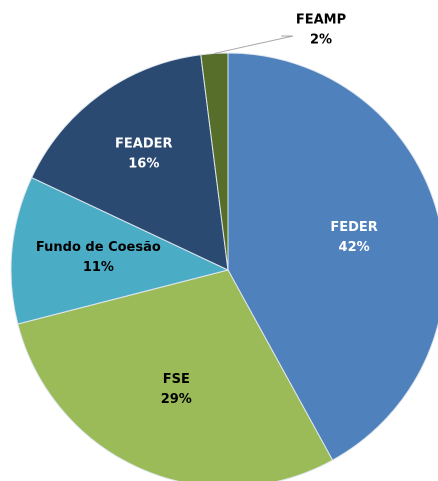  Describe the element at coordinates (176, 379) in the screenshot. I see `data-label-name: FSE` at that location.